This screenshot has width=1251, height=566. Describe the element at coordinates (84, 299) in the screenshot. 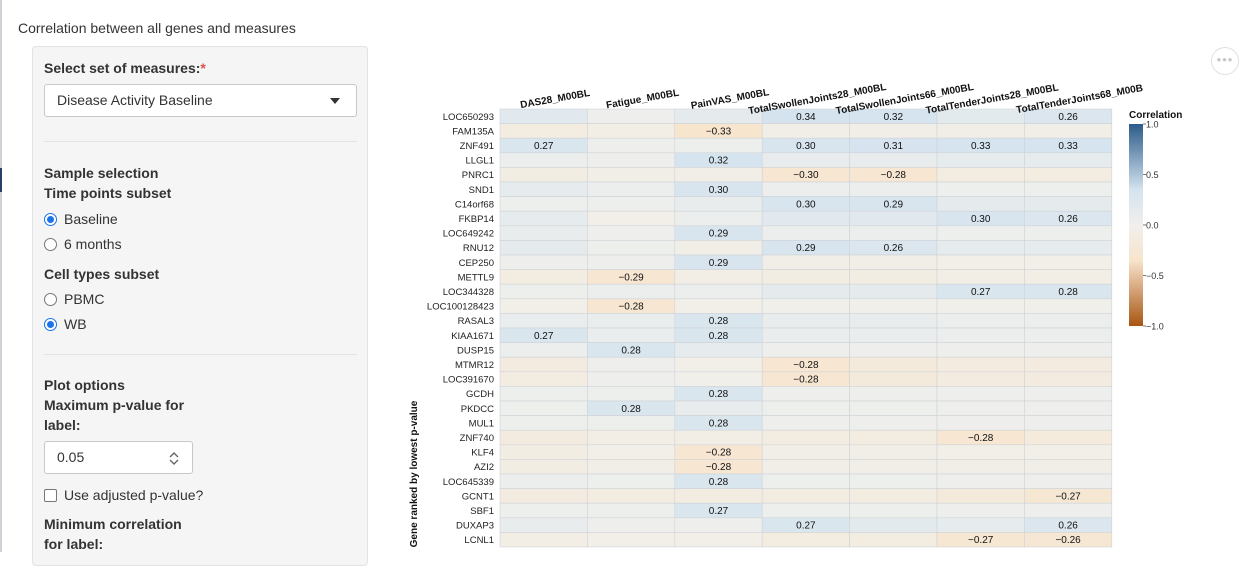

I see `radio-label: PBMC` at that location.